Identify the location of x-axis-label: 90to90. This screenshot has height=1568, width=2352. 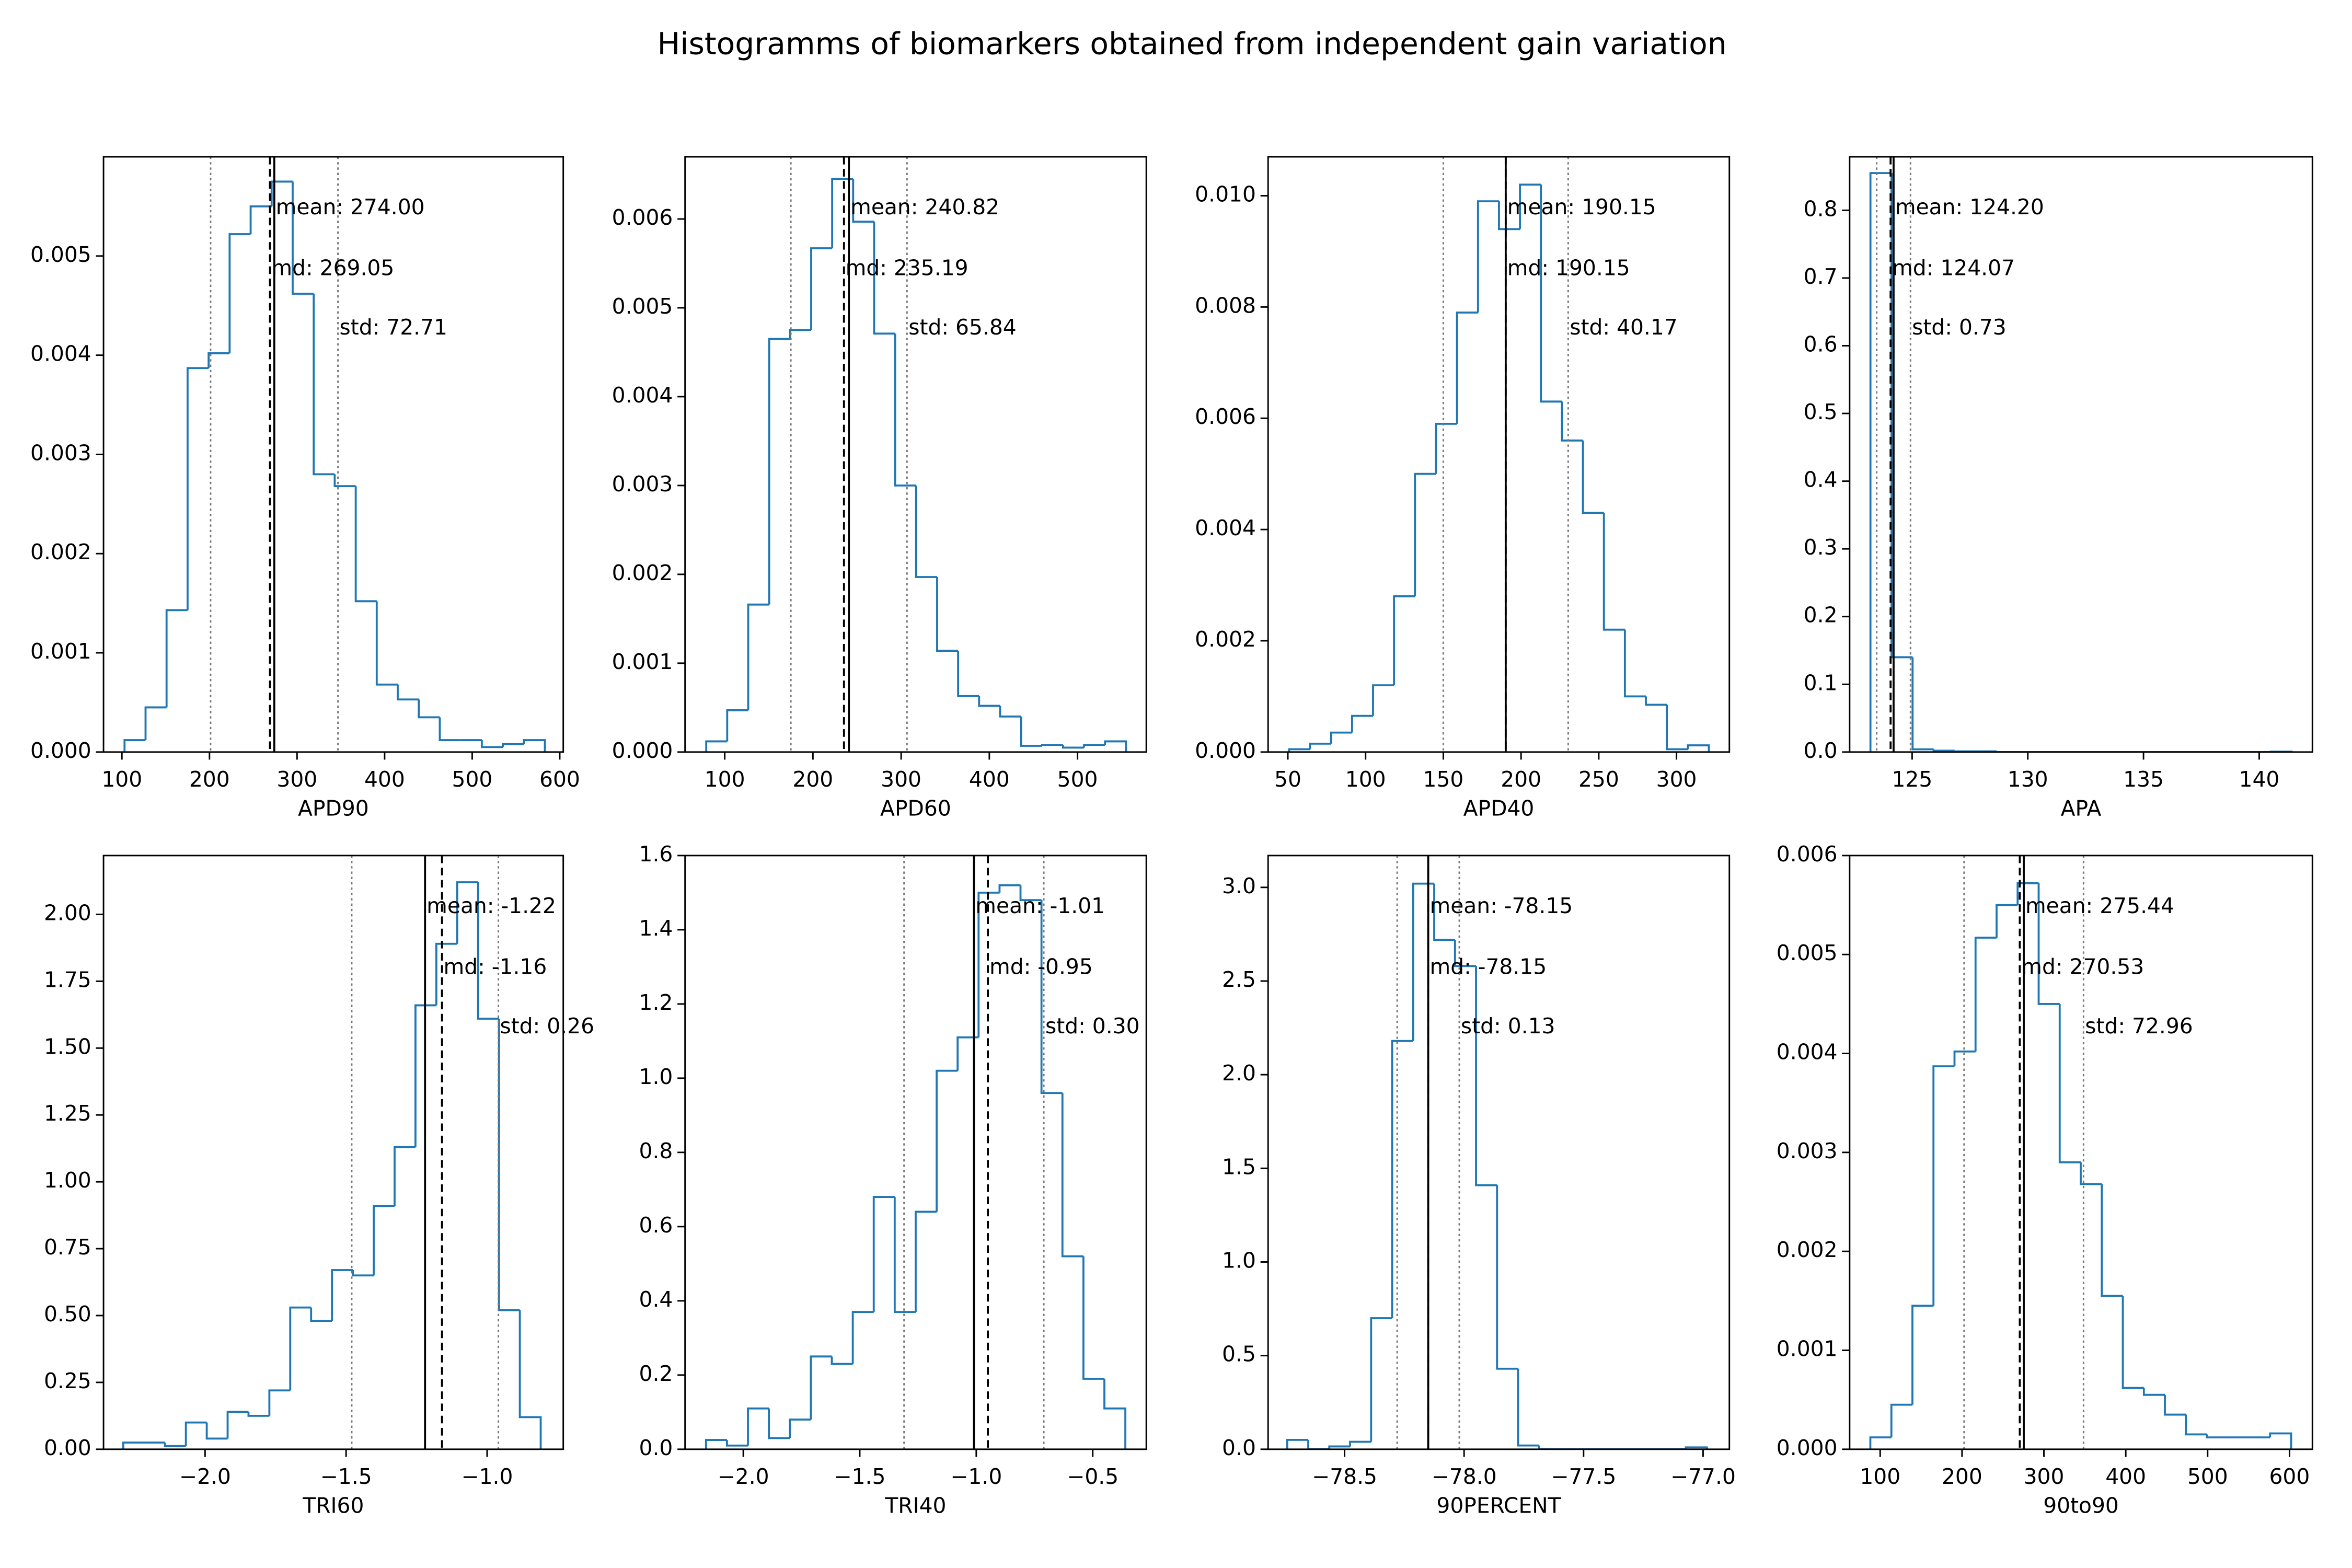
(2081, 1505).